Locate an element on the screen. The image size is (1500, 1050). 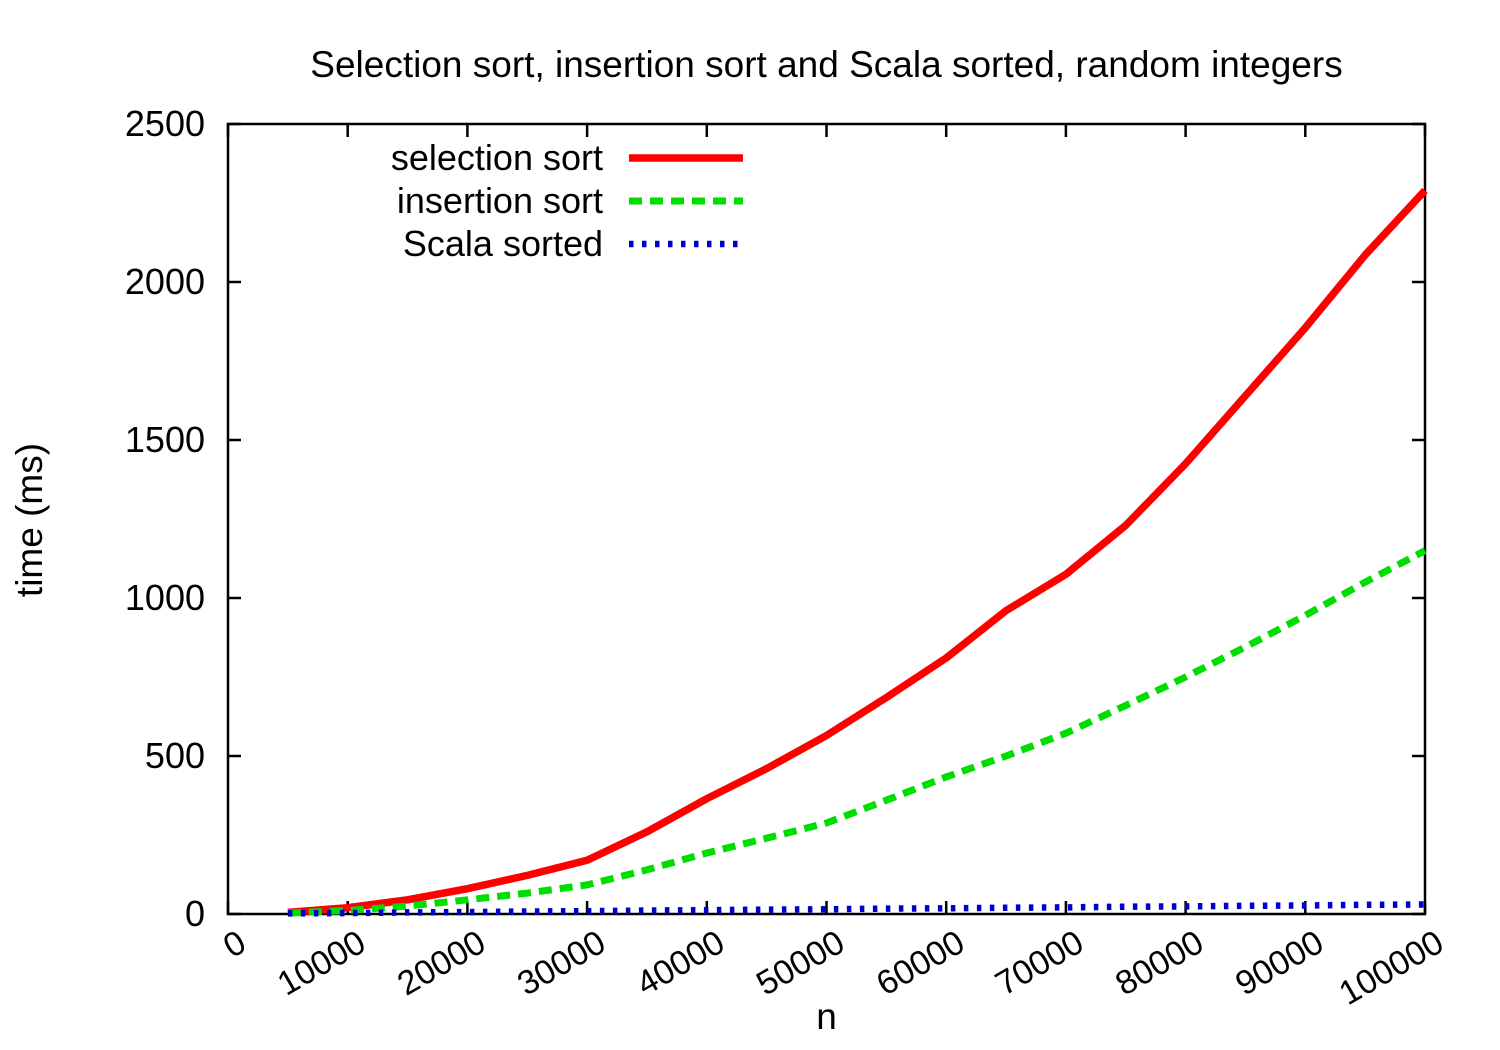
legend-label: insertion sort is located at coordinates (499, 200).